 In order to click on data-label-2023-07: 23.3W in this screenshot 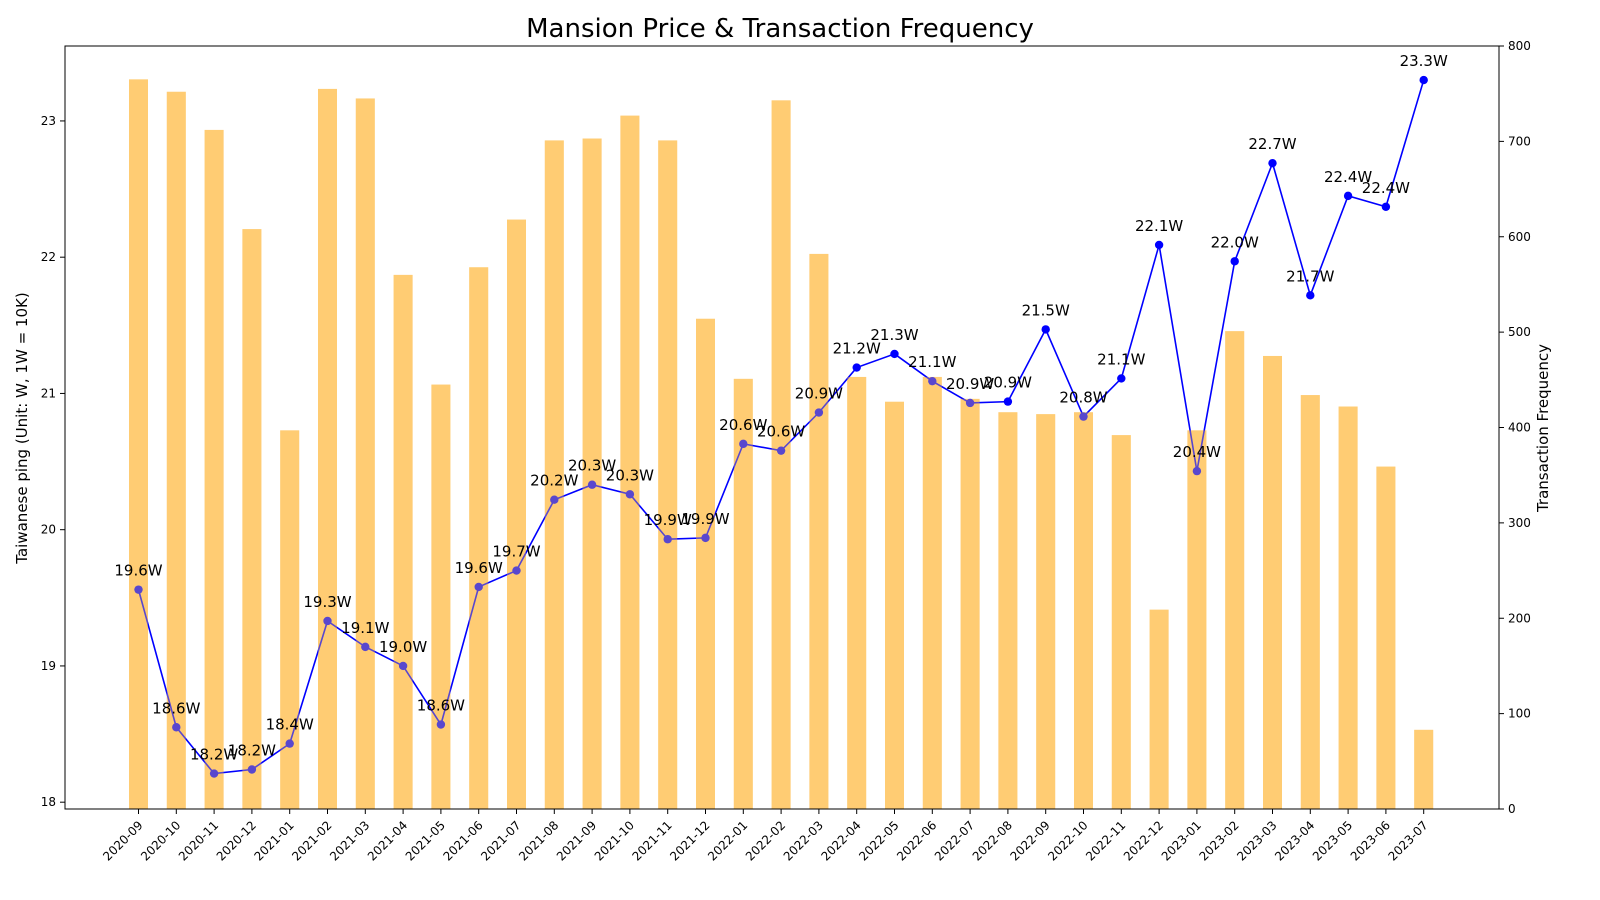, I will do `click(1424, 61)`.